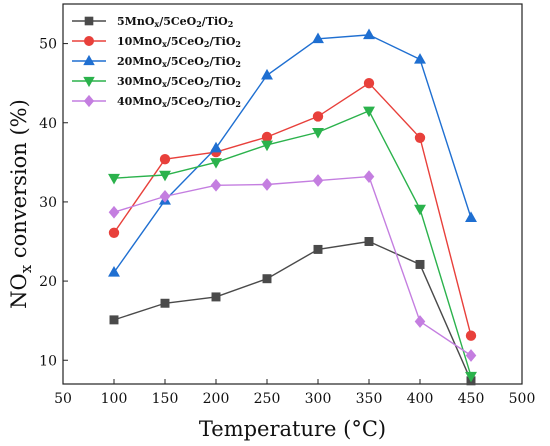  I want to click on y-tick-label: 30, so click(48, 203).